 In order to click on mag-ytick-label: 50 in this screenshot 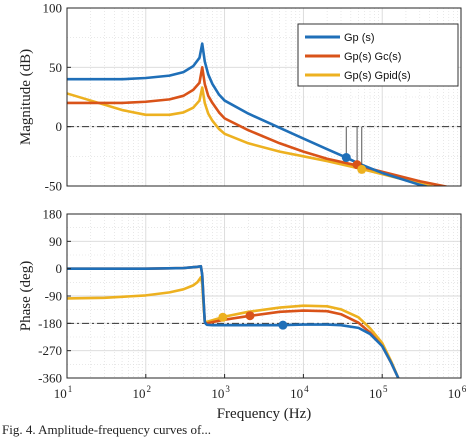, I will do `click(55, 67)`.